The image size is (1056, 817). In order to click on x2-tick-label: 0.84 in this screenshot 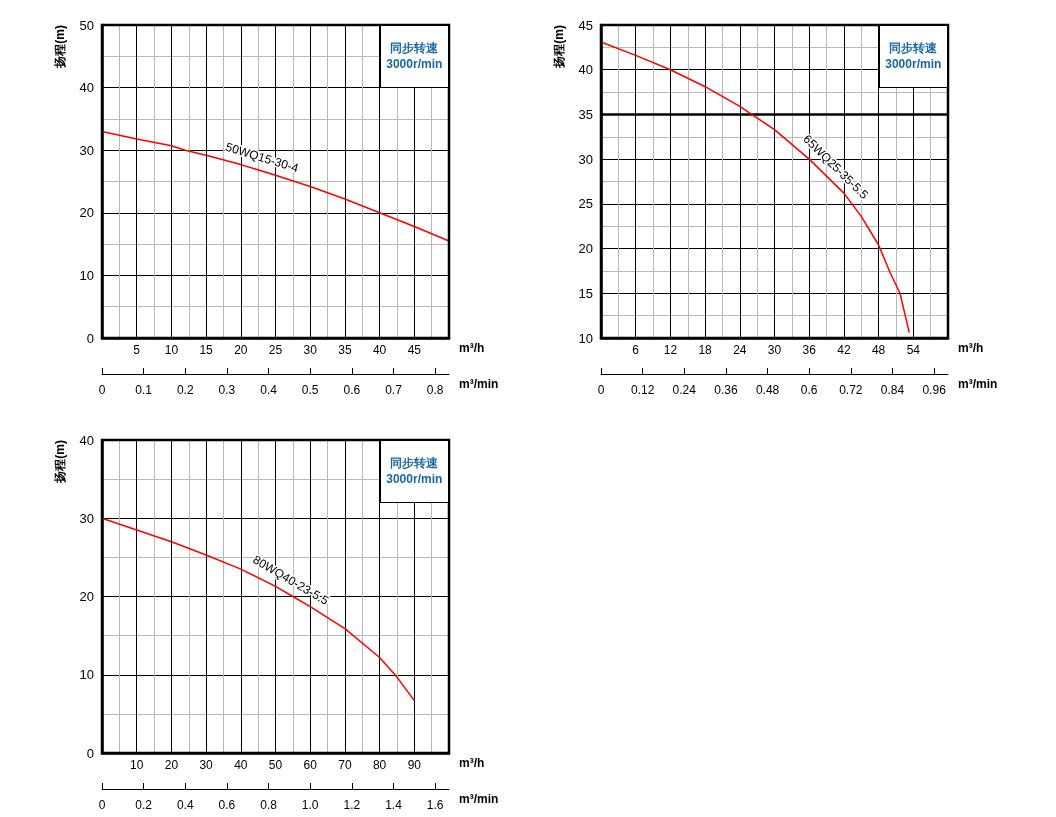, I will do `click(892, 390)`.